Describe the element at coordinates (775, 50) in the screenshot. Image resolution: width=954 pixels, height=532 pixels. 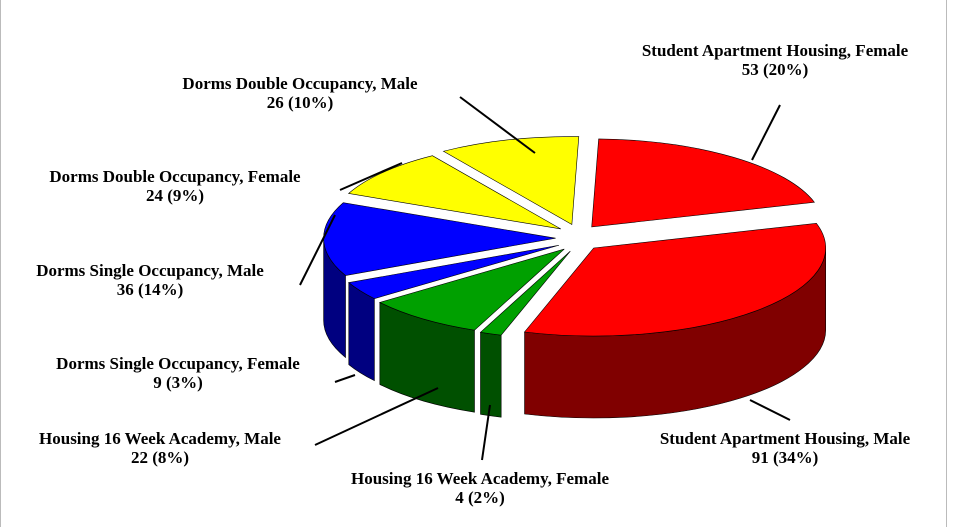
I see `slice-label: Student Apartment Housing, Female` at that location.